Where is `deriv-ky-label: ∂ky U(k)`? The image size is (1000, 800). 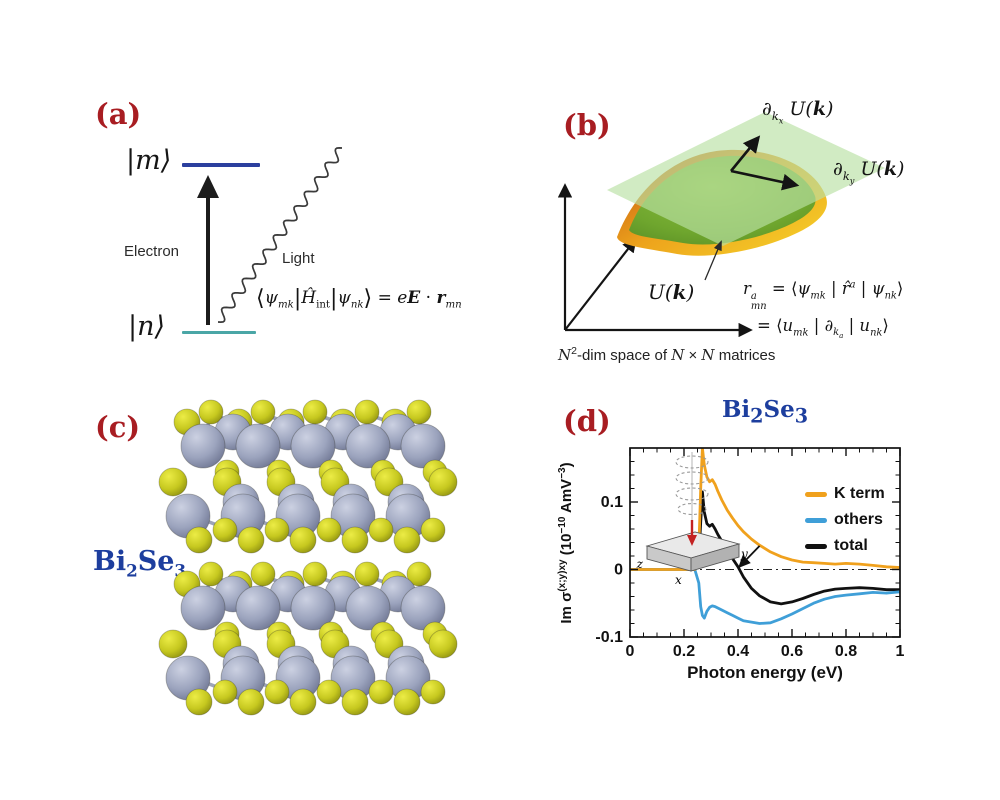 deriv-ky-label: ∂ky U(k) is located at coordinates (869, 172).